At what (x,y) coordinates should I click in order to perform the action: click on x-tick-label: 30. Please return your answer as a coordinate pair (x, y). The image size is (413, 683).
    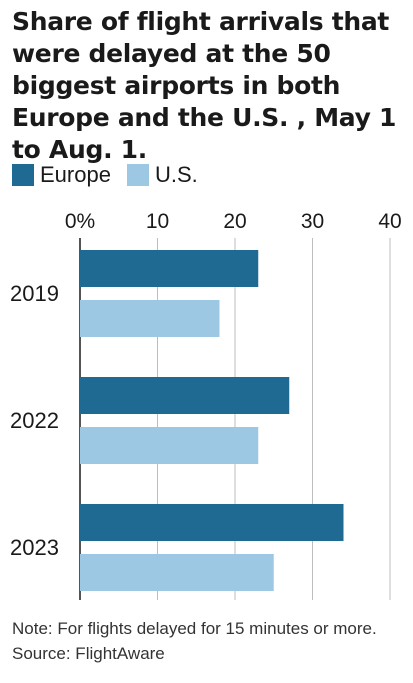
    Looking at the image, I should click on (312, 221).